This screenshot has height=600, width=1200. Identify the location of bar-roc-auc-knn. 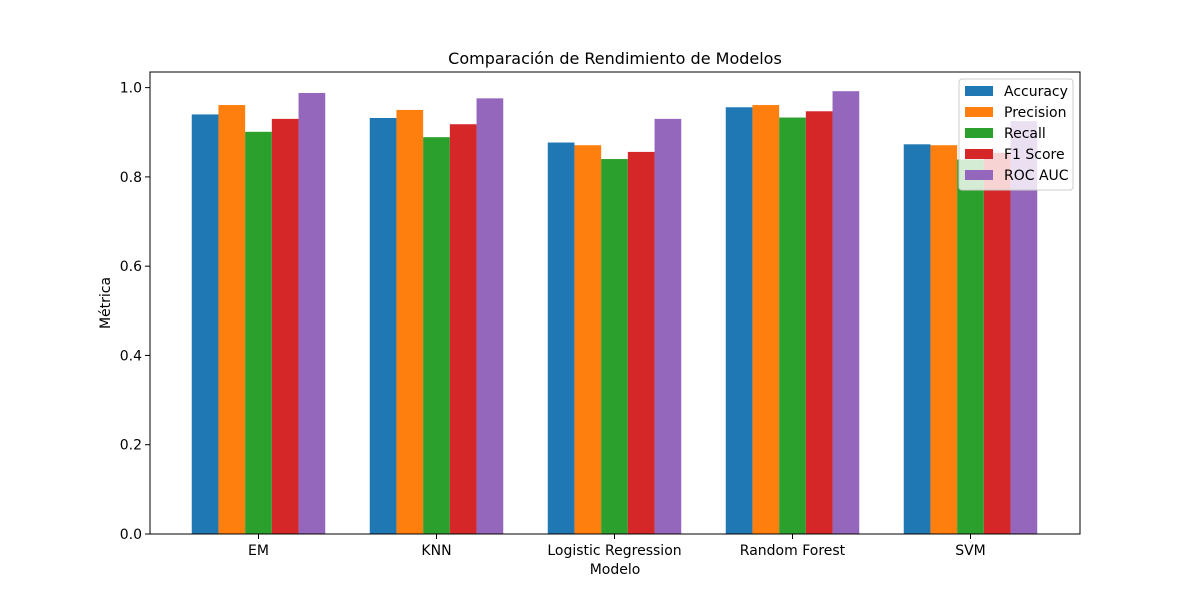
(490, 316).